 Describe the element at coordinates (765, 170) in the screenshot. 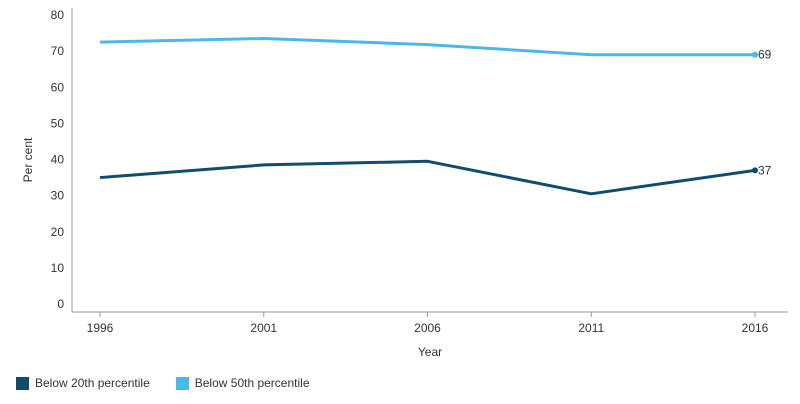

I see `series-end-label-1: 37` at that location.